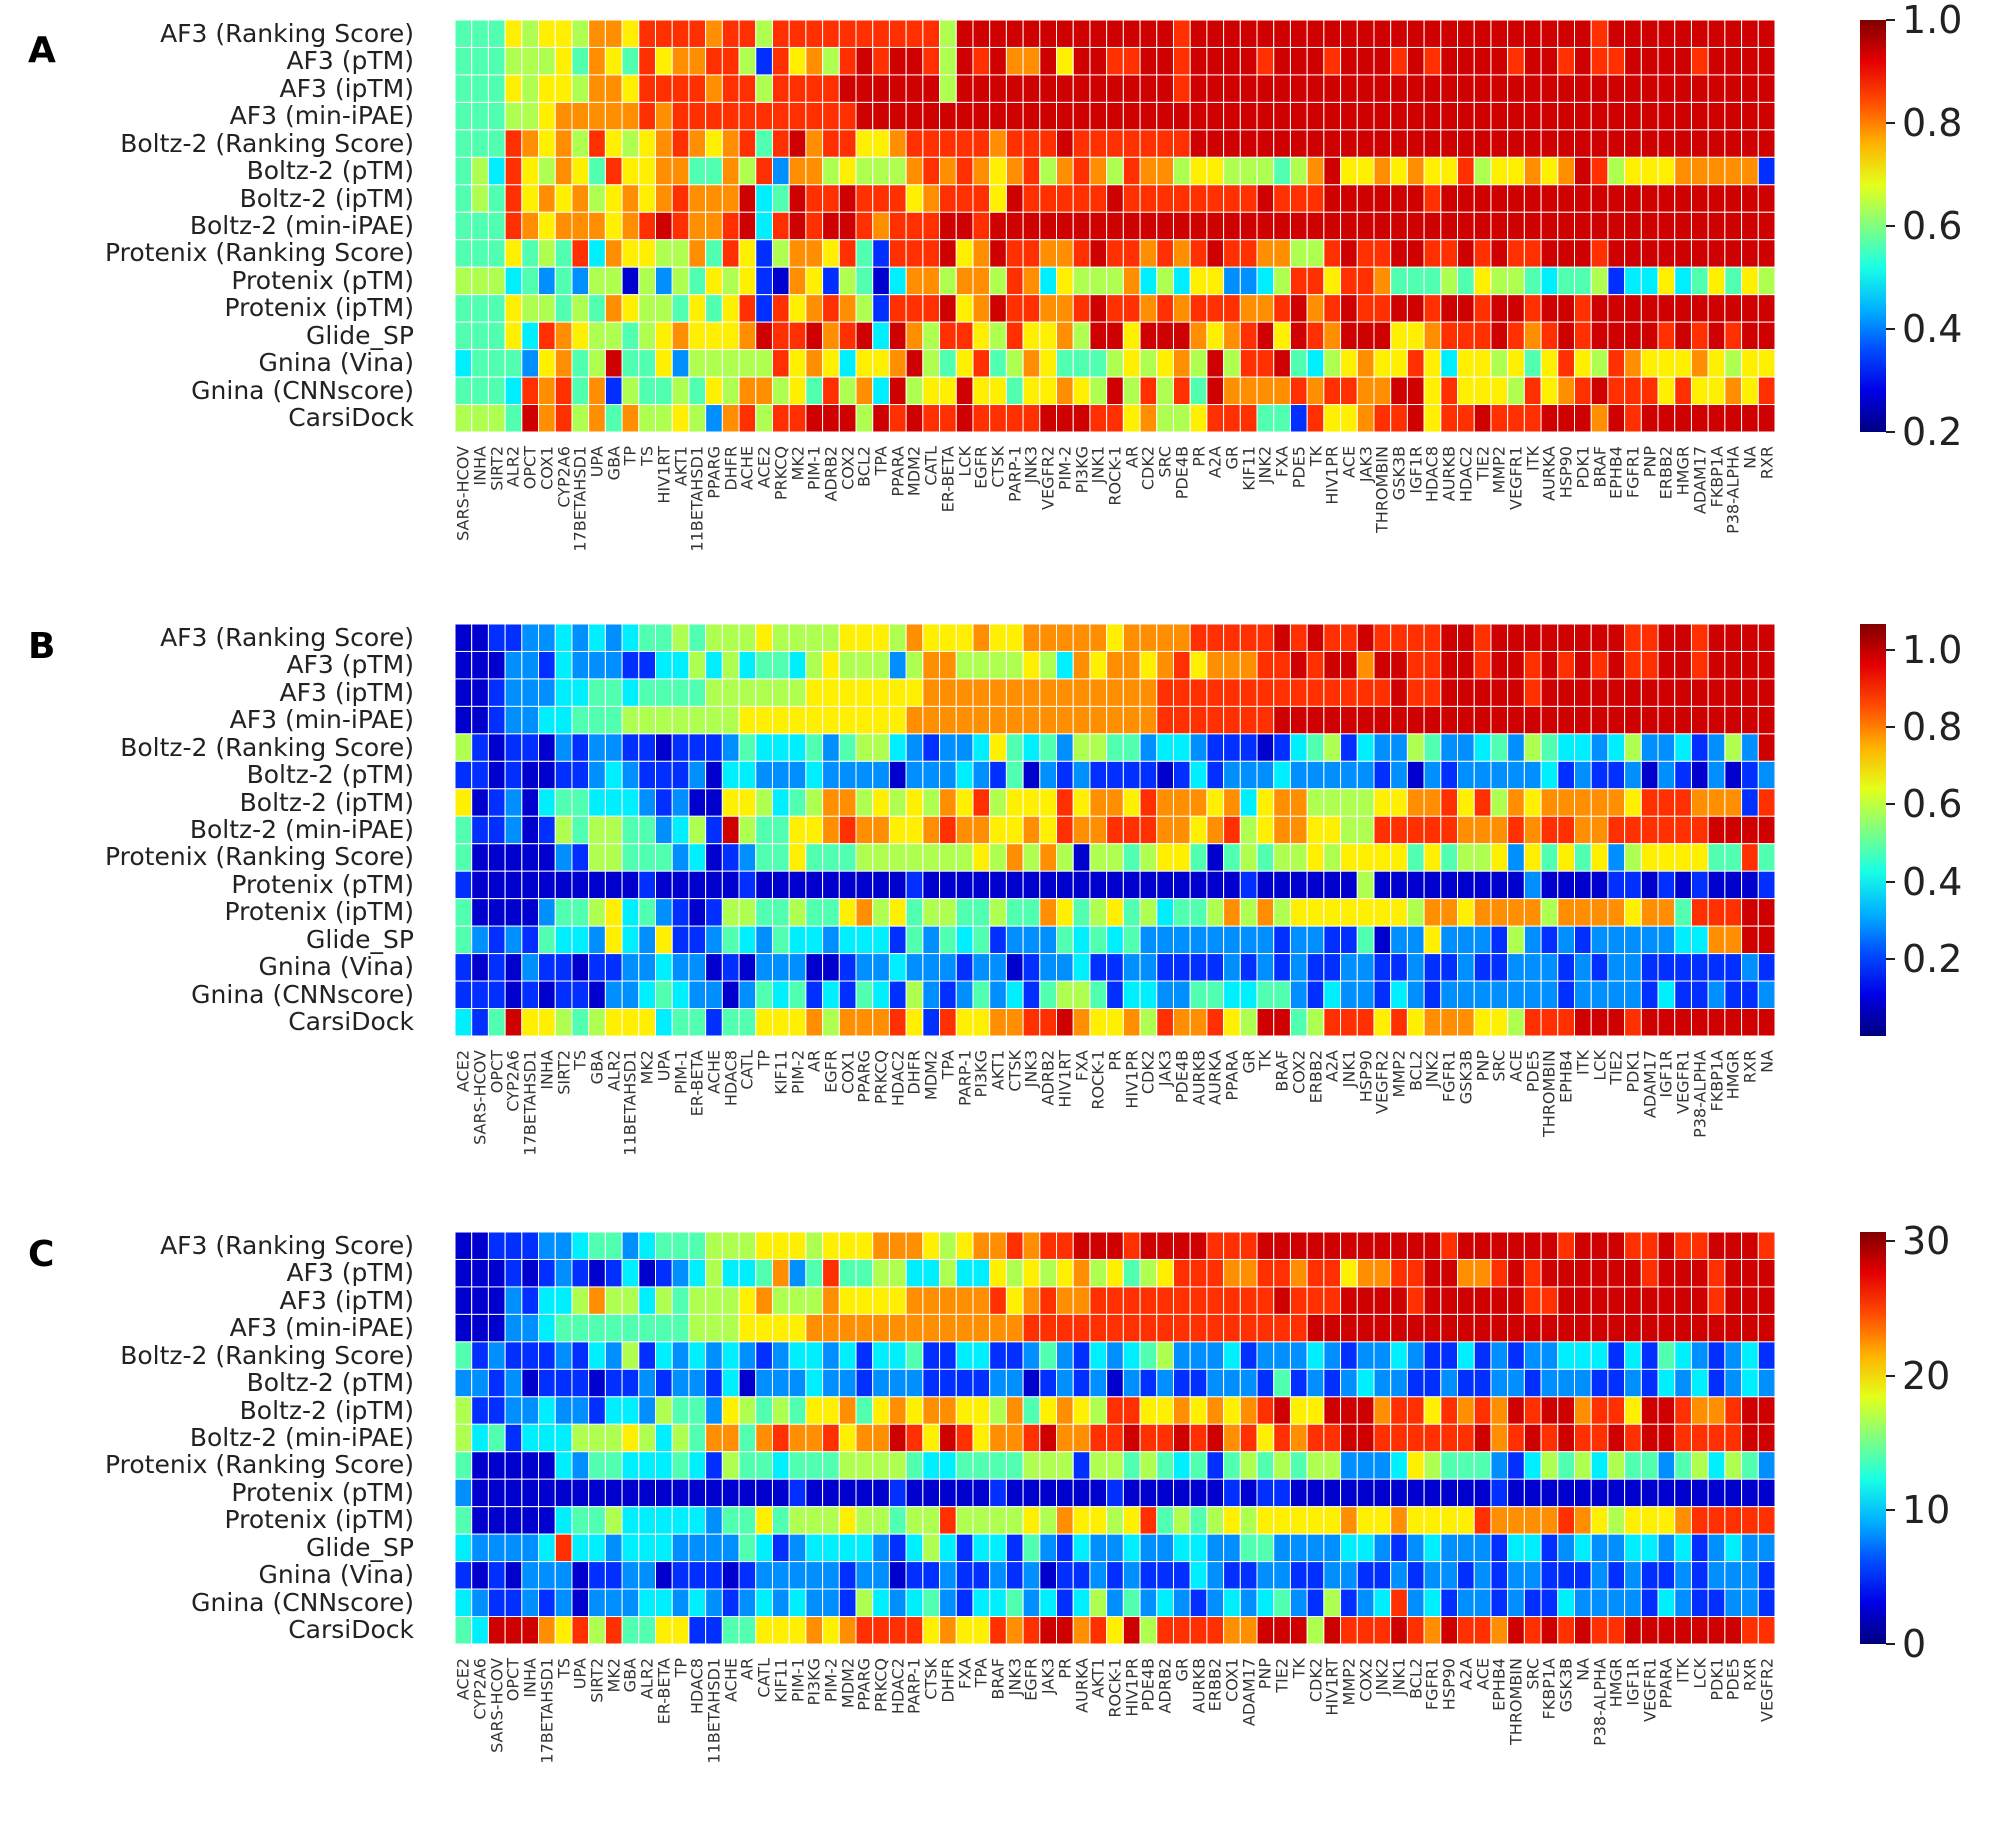 Image resolution: width=2008 pixels, height=1843 pixels. What do you see at coordinates (301, 1437) in the screenshot?
I see `row-label: Boltz-2 (min-iPAE)` at bounding box center [301, 1437].